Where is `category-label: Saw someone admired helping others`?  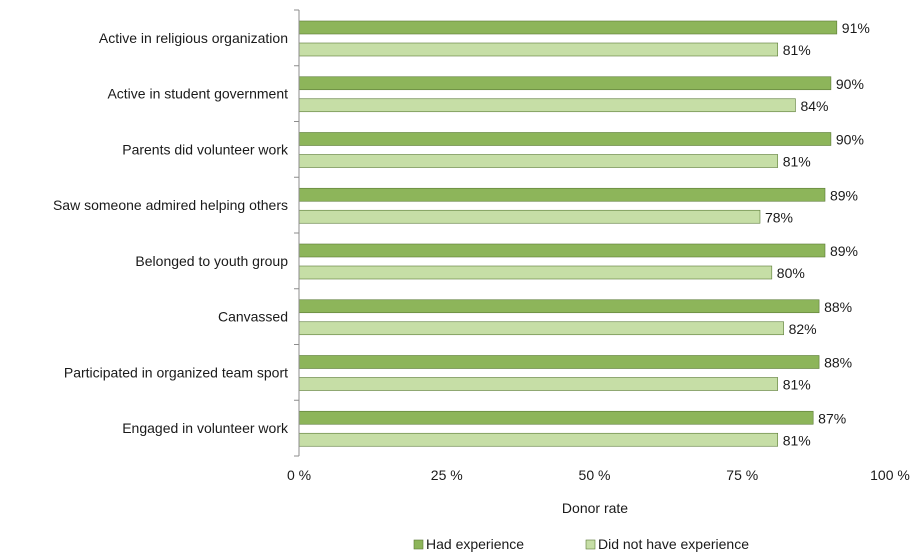
category-label: Saw someone admired helping others is located at coordinates (170, 205).